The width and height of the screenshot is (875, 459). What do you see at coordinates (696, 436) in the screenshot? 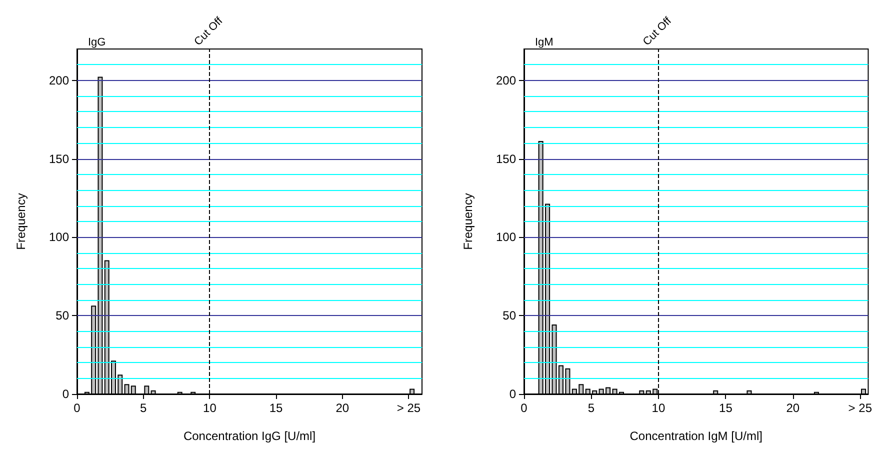
I see `x-axis-title: Concentration IgM [U/ml]` at bounding box center [696, 436].